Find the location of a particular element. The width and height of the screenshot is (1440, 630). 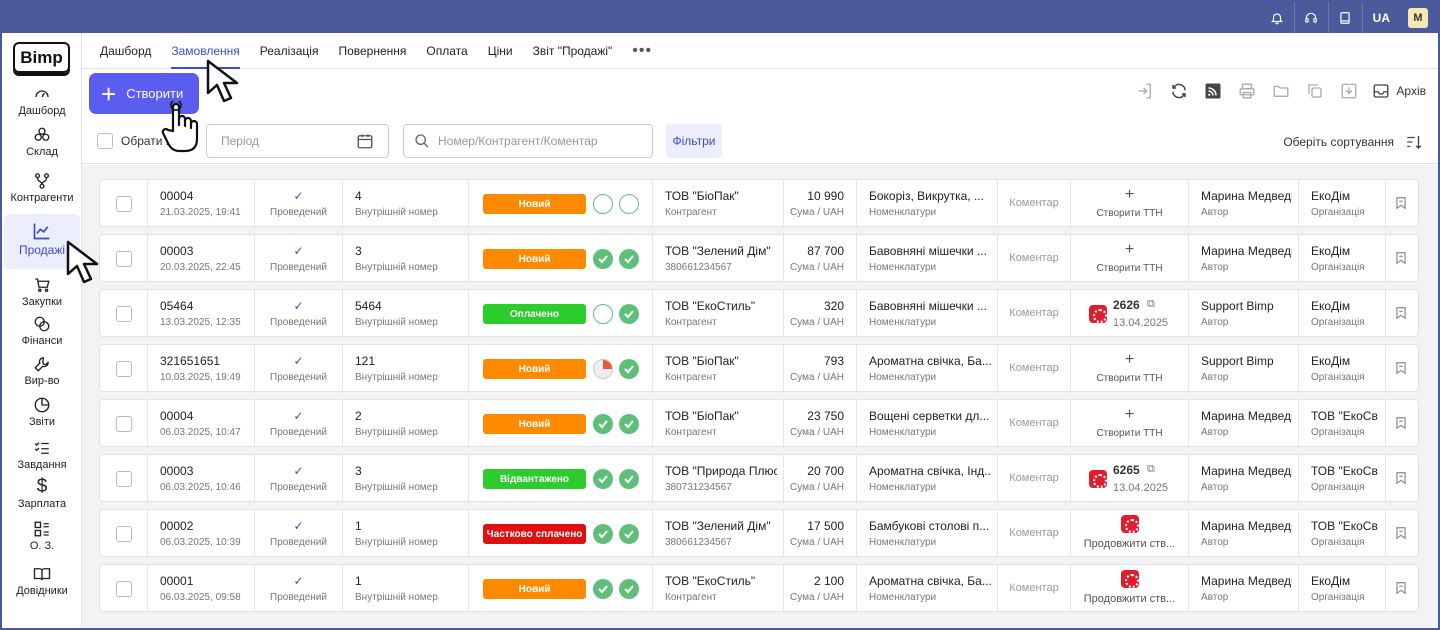

create-button: + Створити is located at coordinates (144, 93).